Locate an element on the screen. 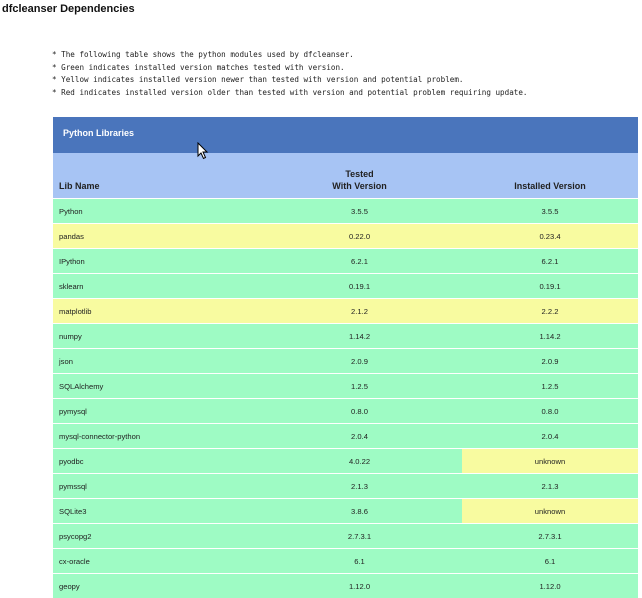  lib-name-cell: SQLite3 is located at coordinates (155, 511).